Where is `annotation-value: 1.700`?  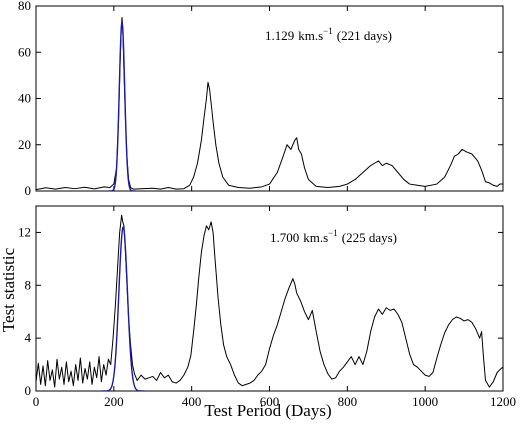
annotation-value: 1.700 is located at coordinates (284, 237).